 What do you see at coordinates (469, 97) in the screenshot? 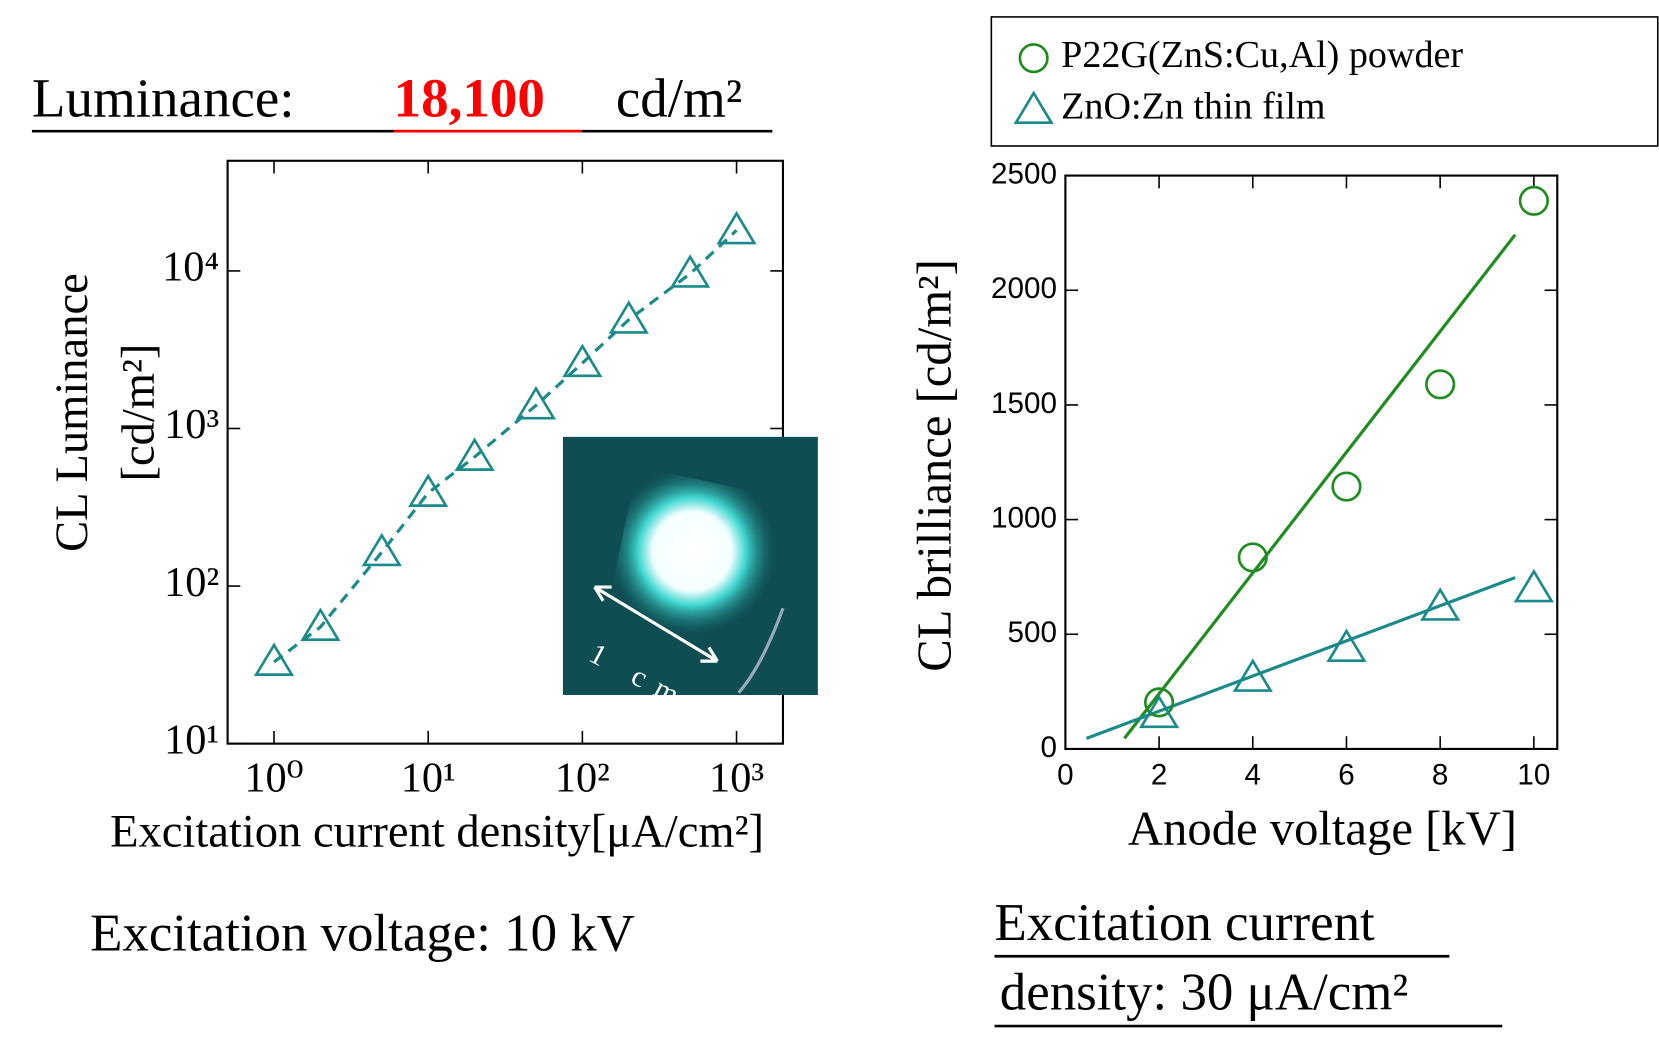
I see `heading-value: 18,100` at bounding box center [469, 97].